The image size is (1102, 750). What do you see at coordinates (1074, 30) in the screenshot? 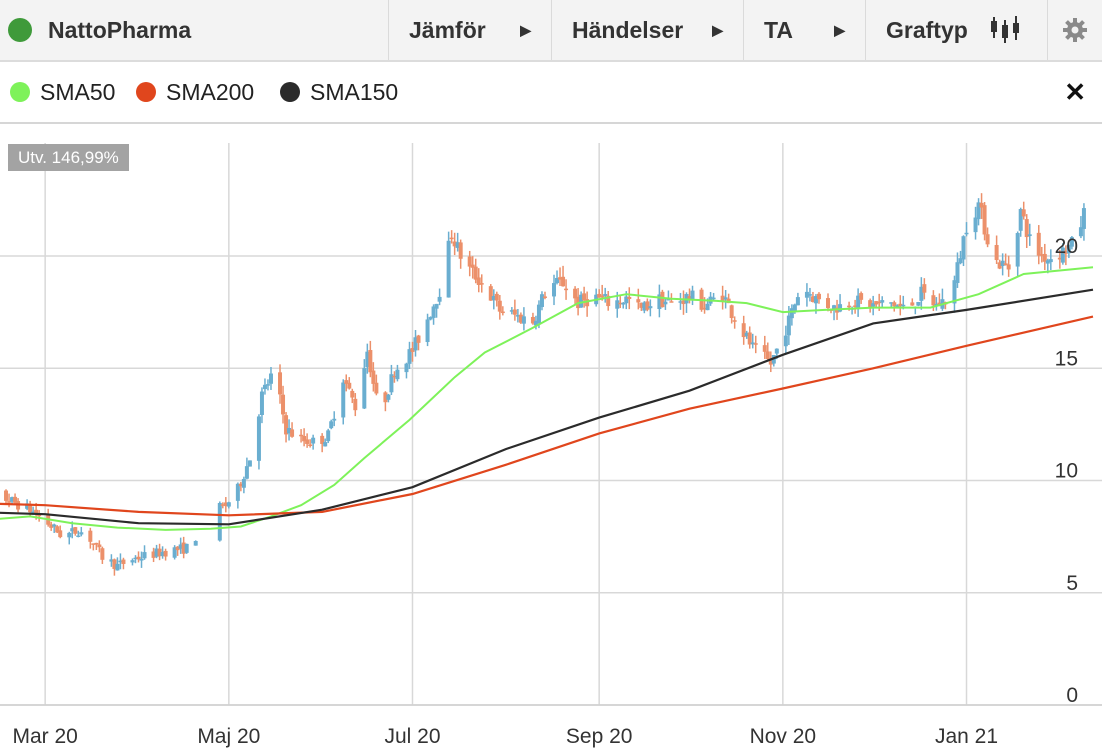
I see `settings-button` at bounding box center [1074, 30].